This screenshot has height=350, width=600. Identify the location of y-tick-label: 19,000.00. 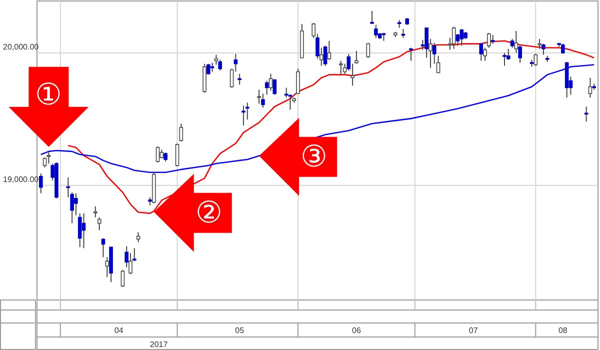
(21, 179).